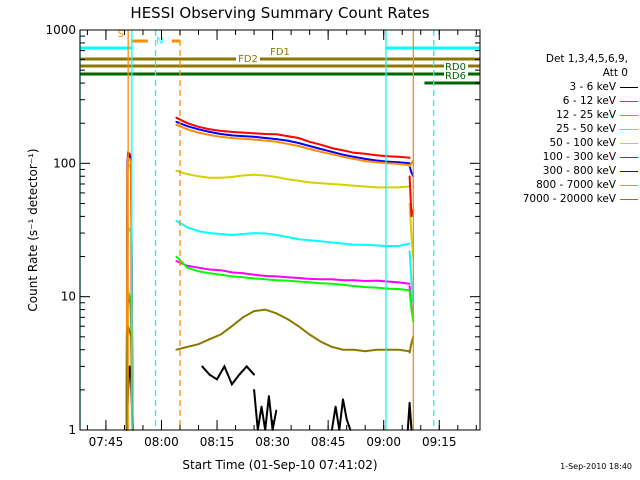 This screenshot has width=640, height=480. Describe the element at coordinates (554, 171) in the screenshot. I see `legend-entry: 300 - 800 keV` at that location.